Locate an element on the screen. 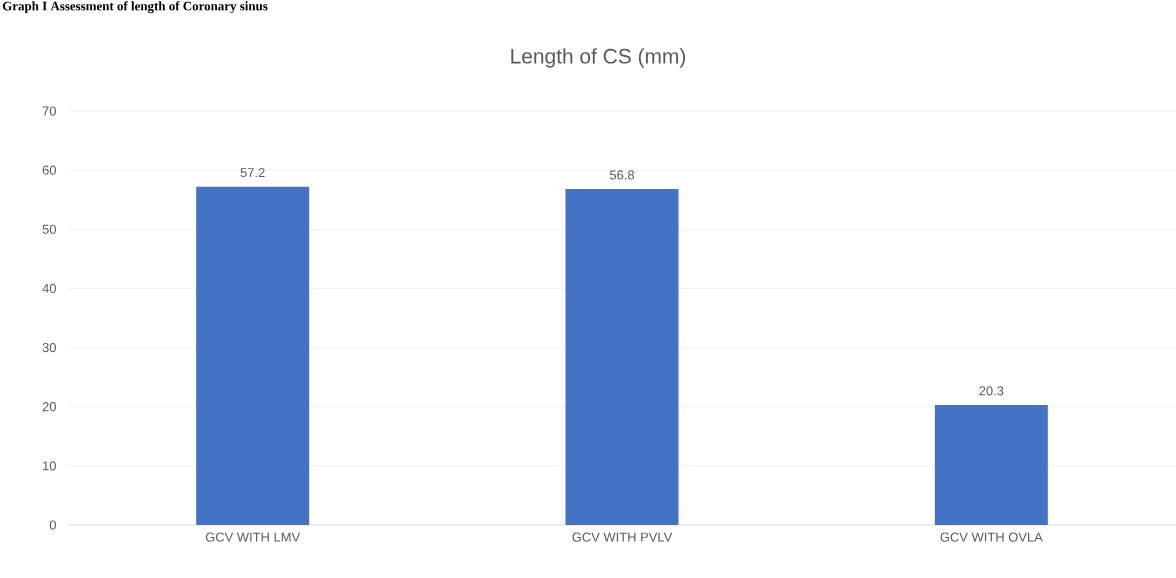  text: Graph I Assessment of length of Coronary sinus is located at coordinates (135, 7).